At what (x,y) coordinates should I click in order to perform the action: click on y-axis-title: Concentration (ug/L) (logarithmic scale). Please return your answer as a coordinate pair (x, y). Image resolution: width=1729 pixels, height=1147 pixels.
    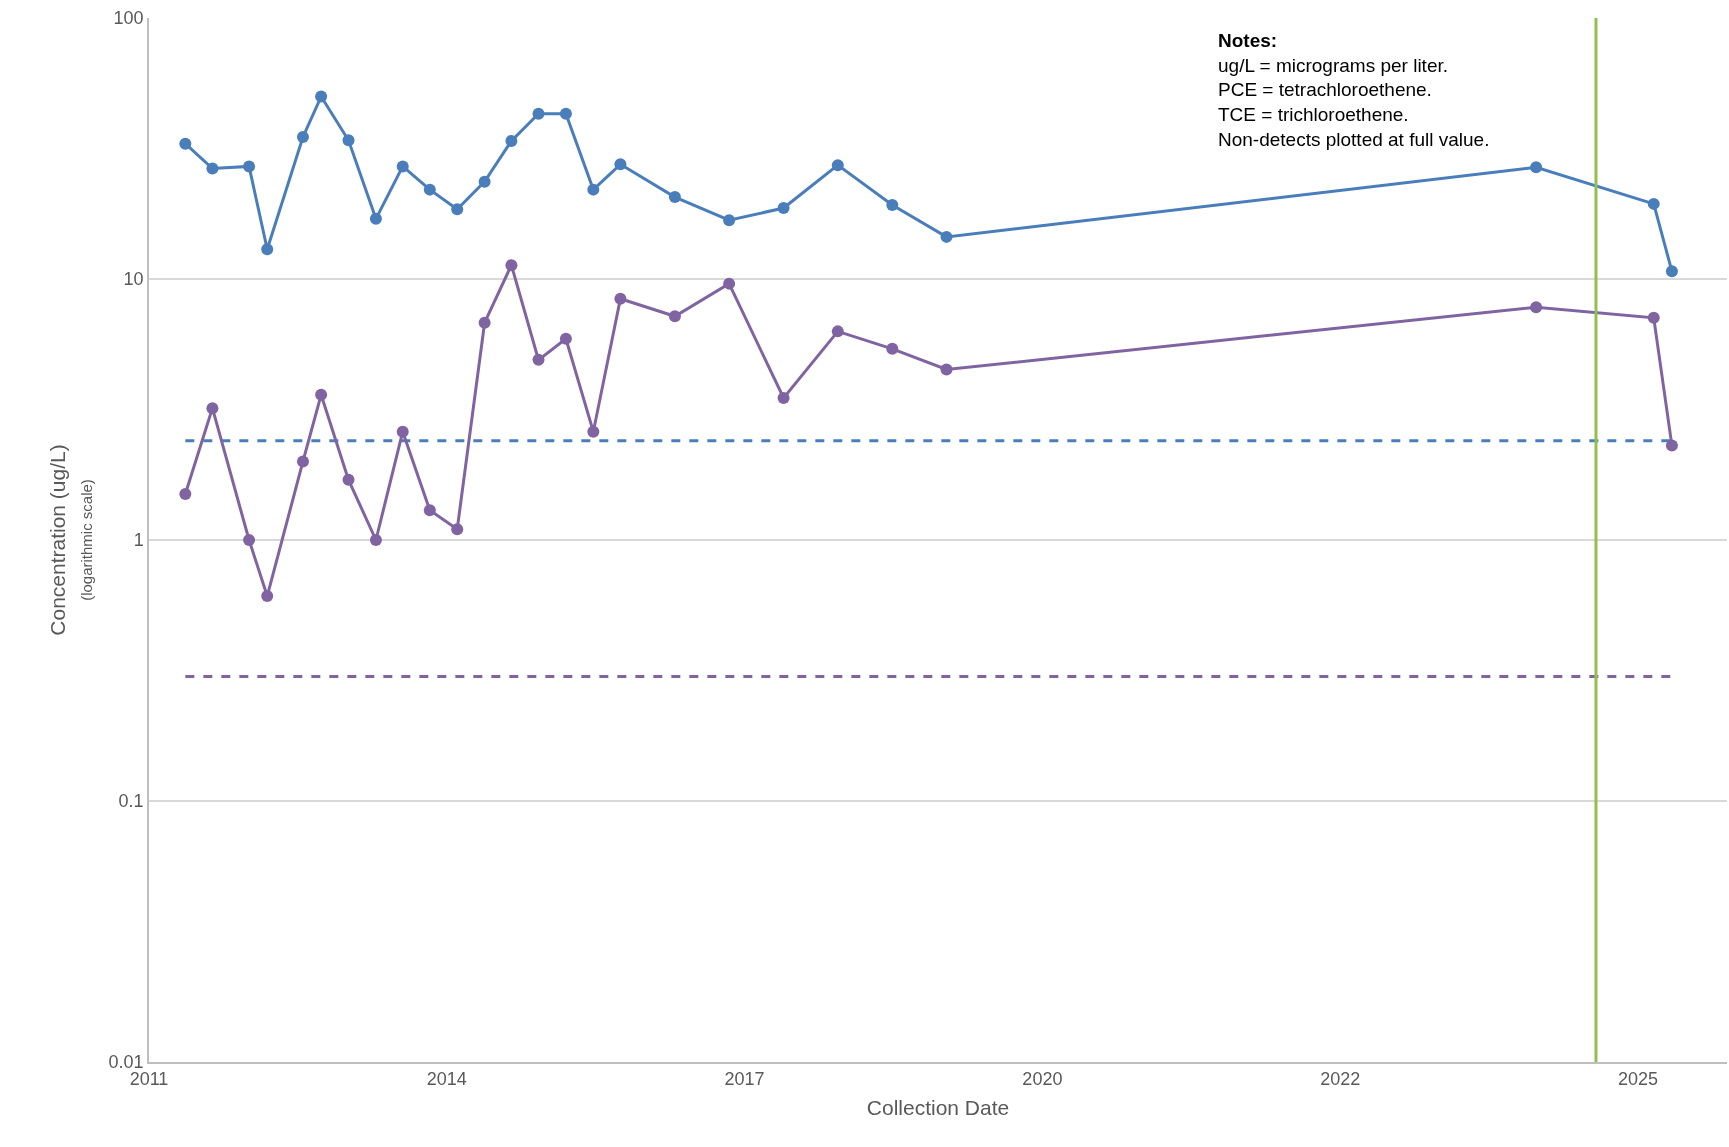
    Looking at the image, I should click on (70, 540).